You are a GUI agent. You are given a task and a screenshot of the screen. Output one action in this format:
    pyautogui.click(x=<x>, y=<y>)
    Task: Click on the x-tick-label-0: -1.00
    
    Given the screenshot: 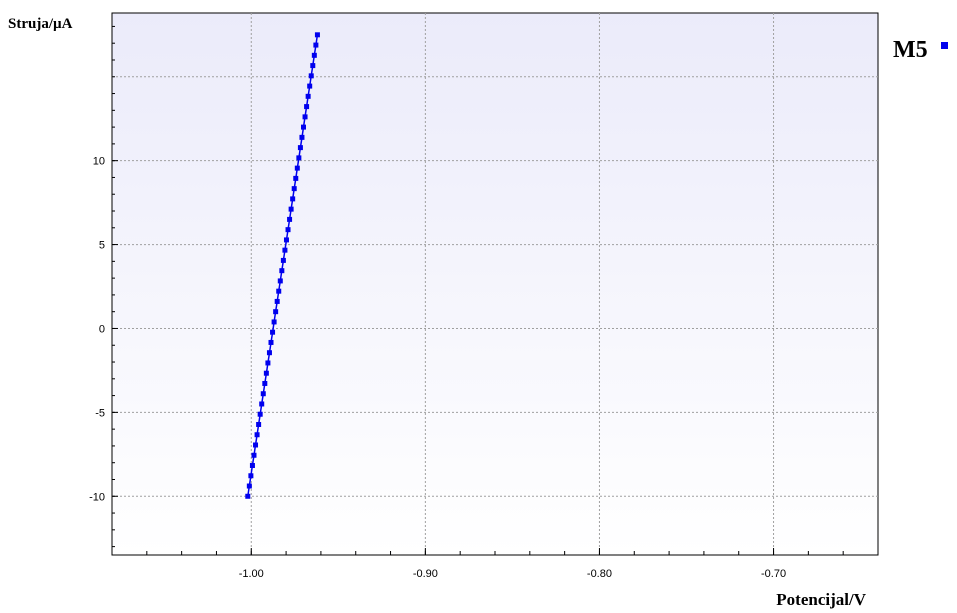 What is the action you would take?
    pyautogui.click(x=251, y=574)
    